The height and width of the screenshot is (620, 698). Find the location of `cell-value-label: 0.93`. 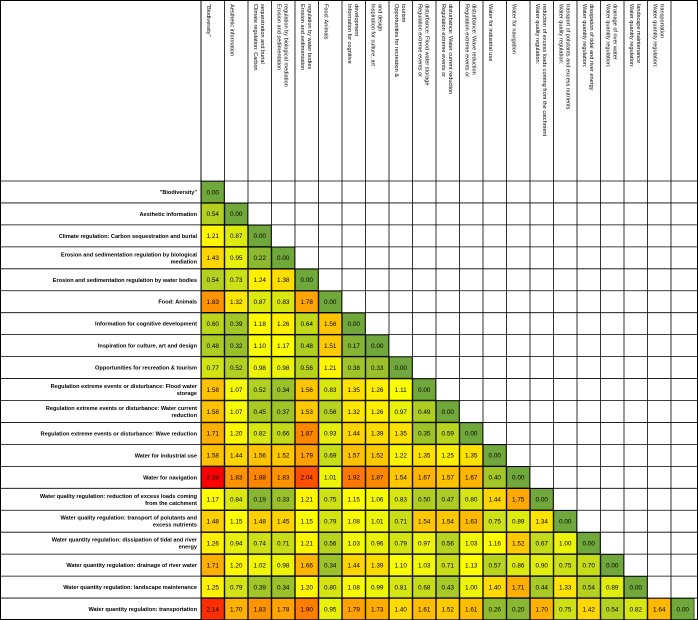

cell-value-label: 0.93 is located at coordinates (330, 434).